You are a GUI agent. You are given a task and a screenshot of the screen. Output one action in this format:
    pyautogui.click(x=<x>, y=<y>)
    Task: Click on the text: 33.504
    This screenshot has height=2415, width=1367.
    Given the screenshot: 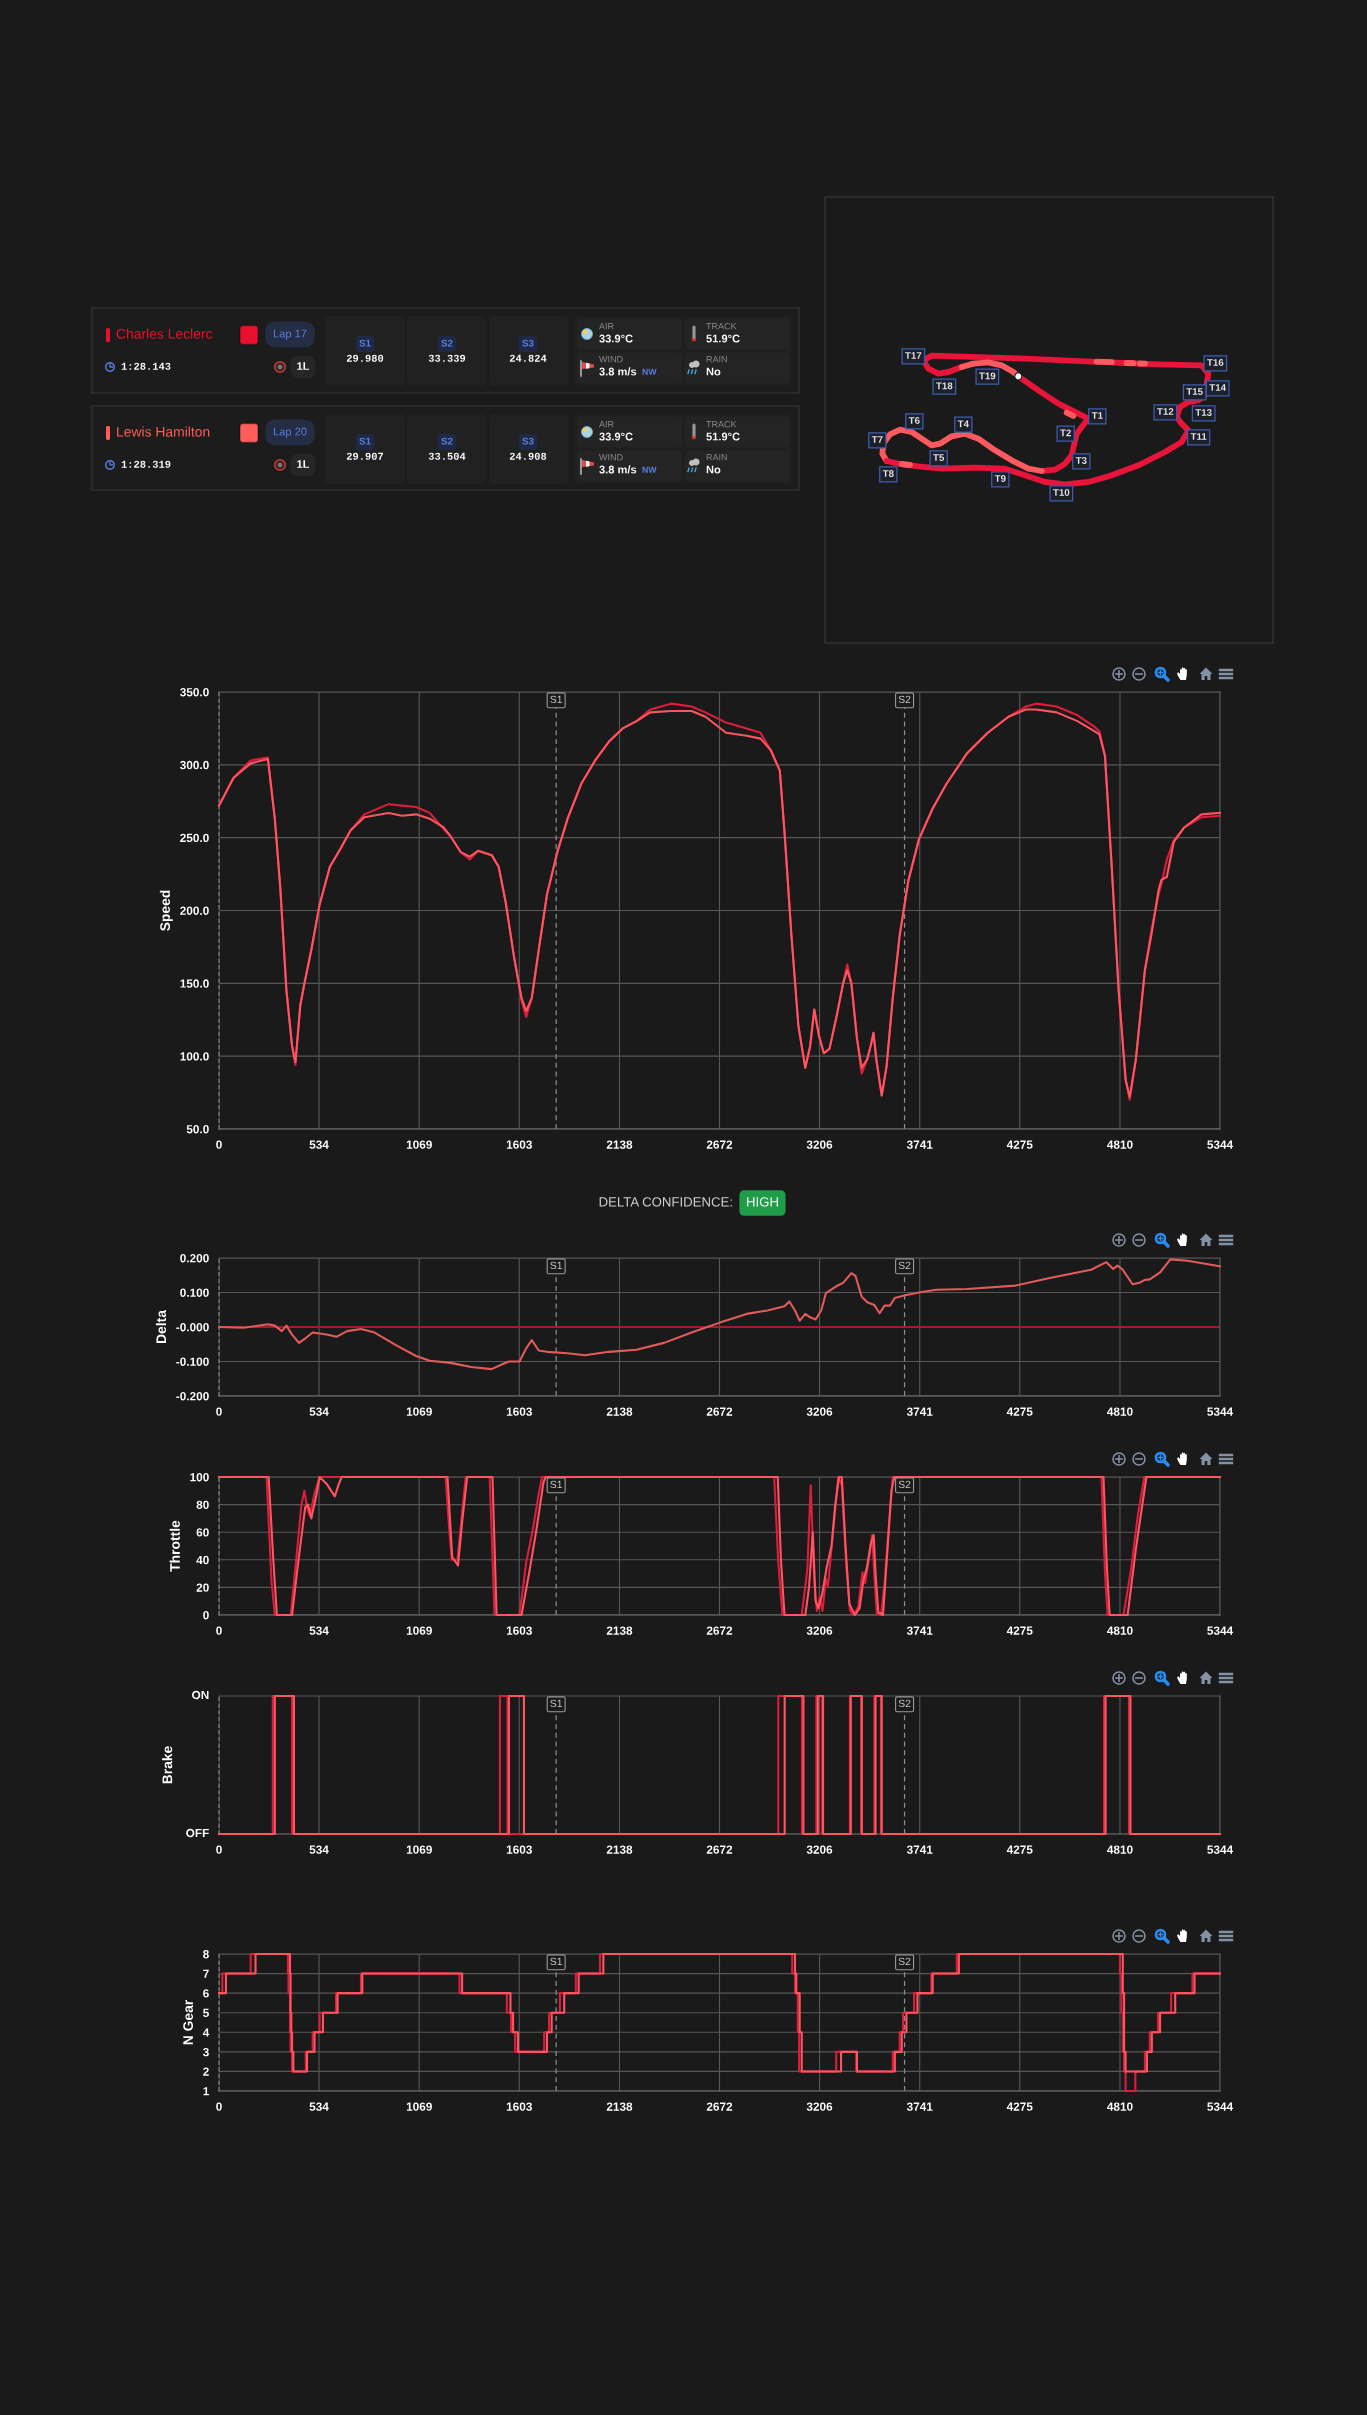 What is the action you would take?
    pyautogui.click(x=447, y=456)
    